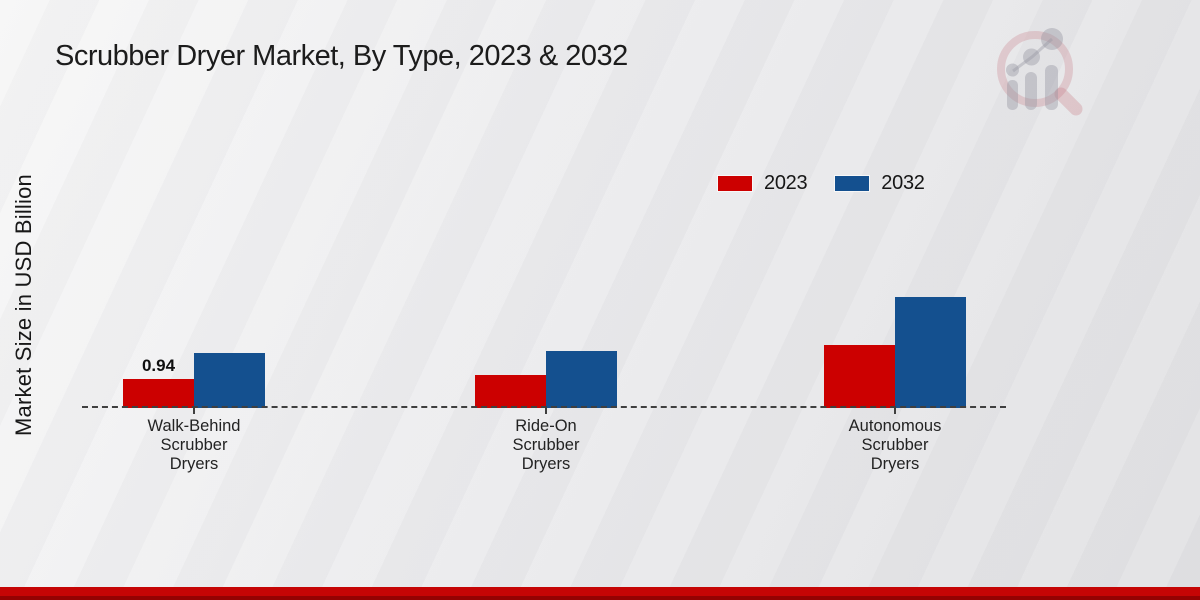 The image size is (1200, 600). Describe the element at coordinates (763, 183) in the screenshot. I see `legend-item-2023: 2023` at that location.